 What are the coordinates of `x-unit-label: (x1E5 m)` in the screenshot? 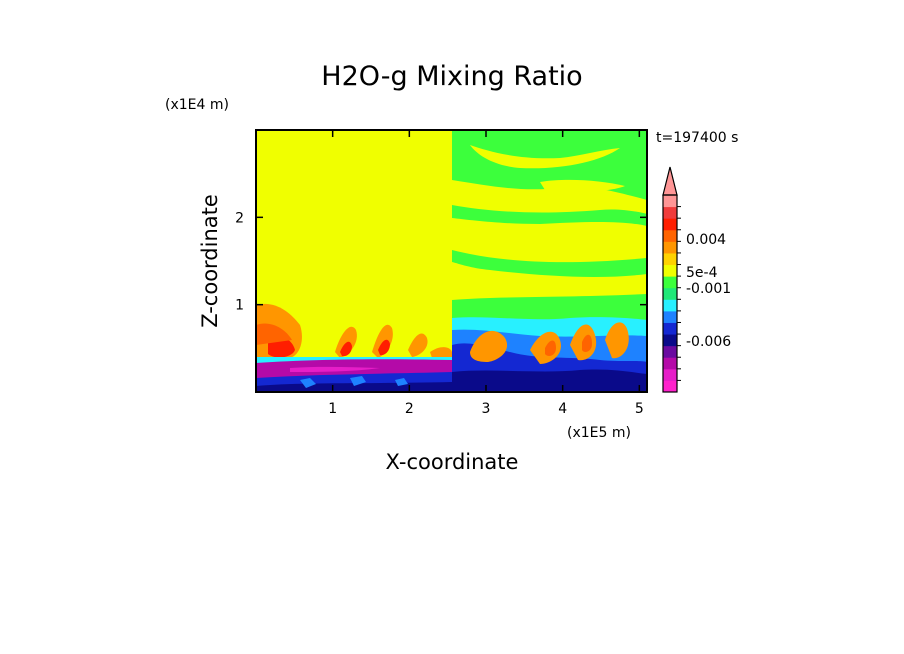 It's located at (599, 433).